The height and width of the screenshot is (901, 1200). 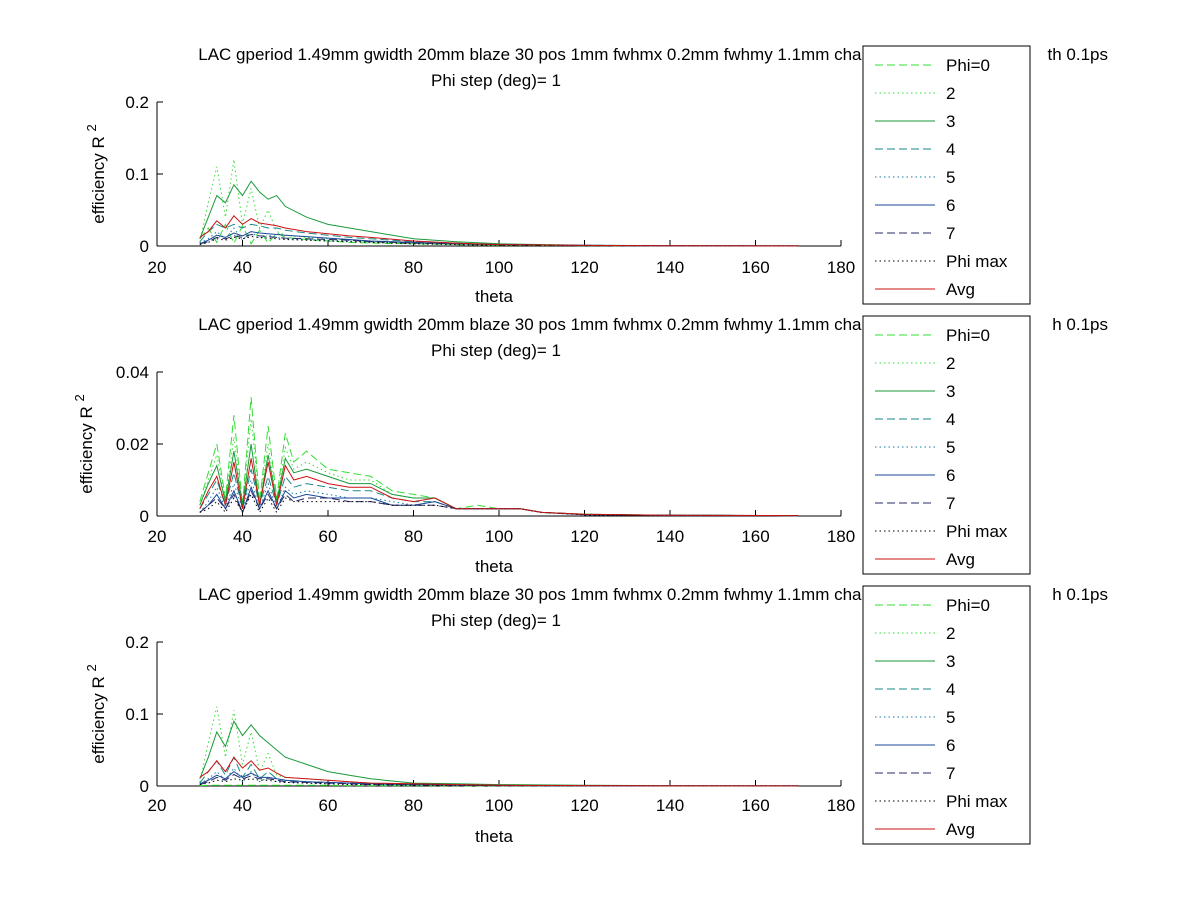 I want to click on y-tick-label: 0.04, so click(x=132, y=372).